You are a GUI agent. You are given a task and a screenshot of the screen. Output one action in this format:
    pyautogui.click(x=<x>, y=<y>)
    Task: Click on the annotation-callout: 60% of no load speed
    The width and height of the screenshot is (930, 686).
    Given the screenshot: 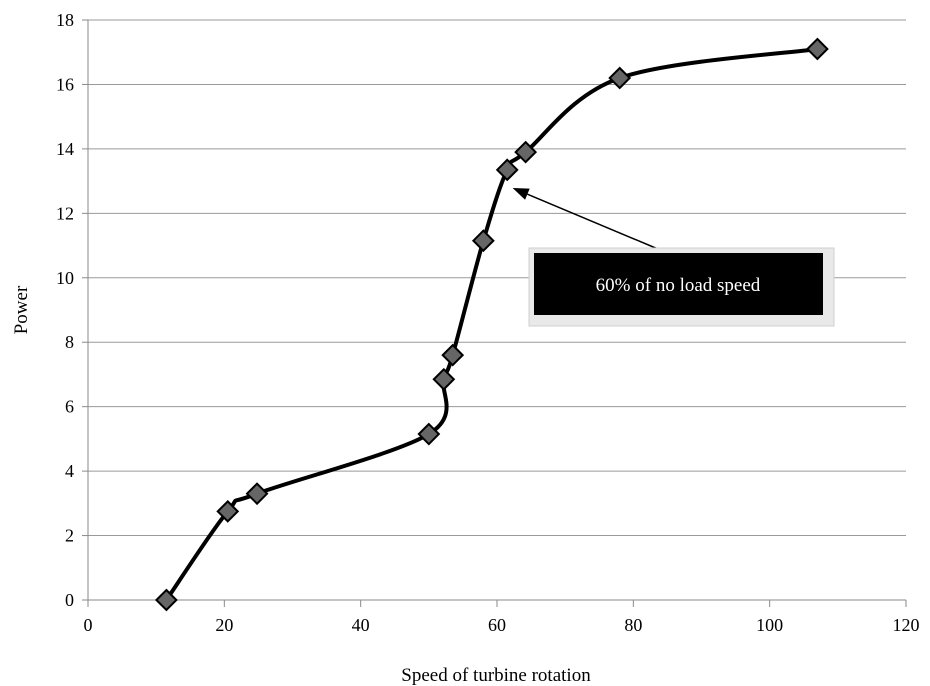 What is the action you would take?
    pyautogui.click(x=673, y=257)
    